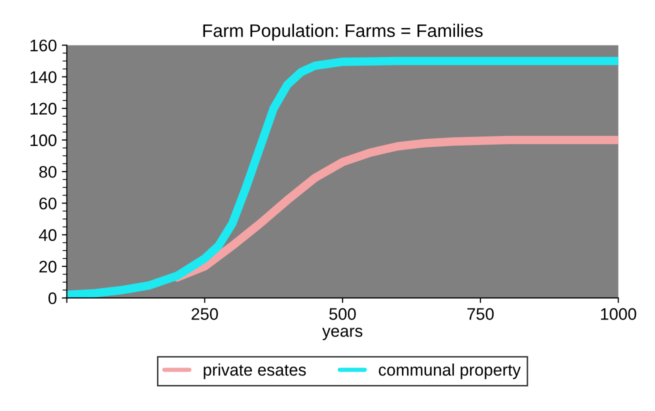  I want to click on x-tick-label: 1000, so click(618, 314).